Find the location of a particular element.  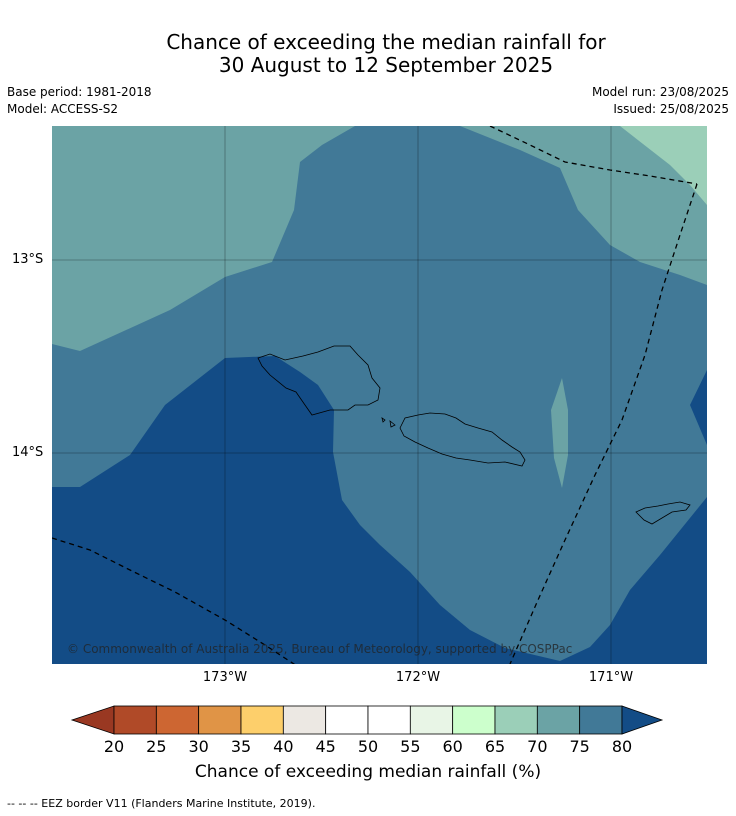

zone-70-75-northwest is located at coordinates (203, 238).